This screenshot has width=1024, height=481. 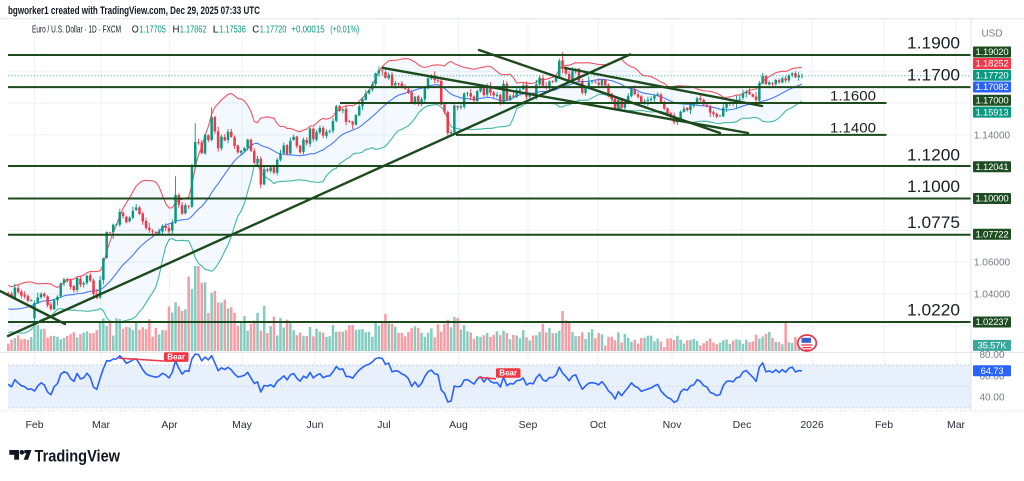 What do you see at coordinates (255, 30) in the screenshot?
I see `svg-text: C` at bounding box center [255, 30].